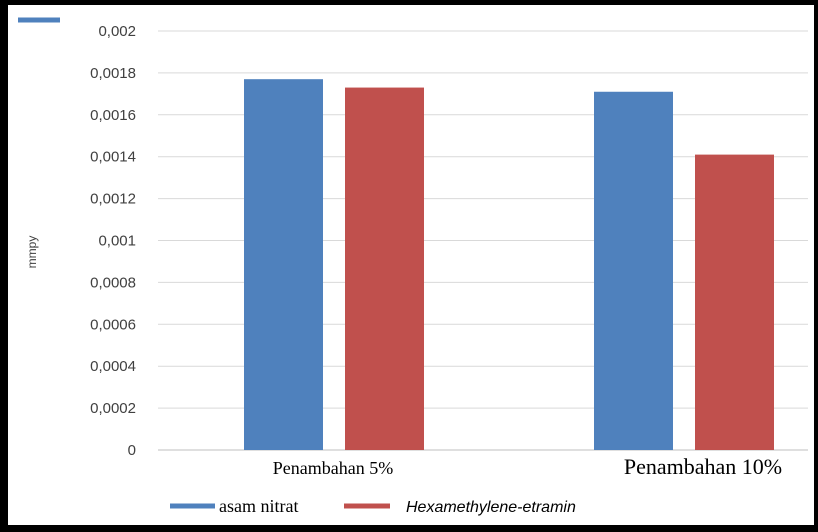  What do you see at coordinates (113, 366) in the screenshot?
I see `y-tick-label: 0,0004` at bounding box center [113, 366].